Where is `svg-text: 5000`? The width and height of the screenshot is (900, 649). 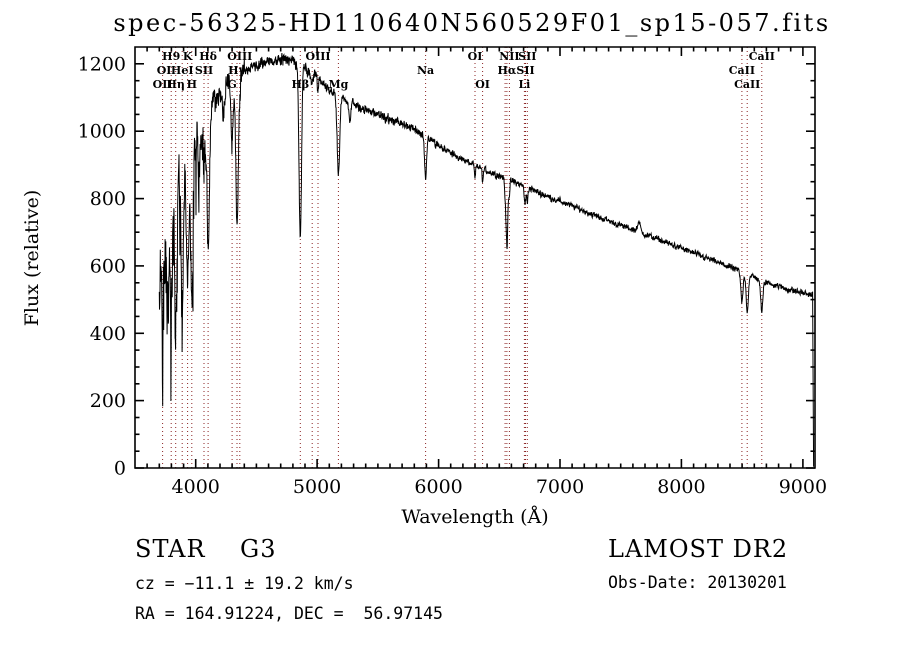 svg-text: 5000 is located at coordinates (317, 487).